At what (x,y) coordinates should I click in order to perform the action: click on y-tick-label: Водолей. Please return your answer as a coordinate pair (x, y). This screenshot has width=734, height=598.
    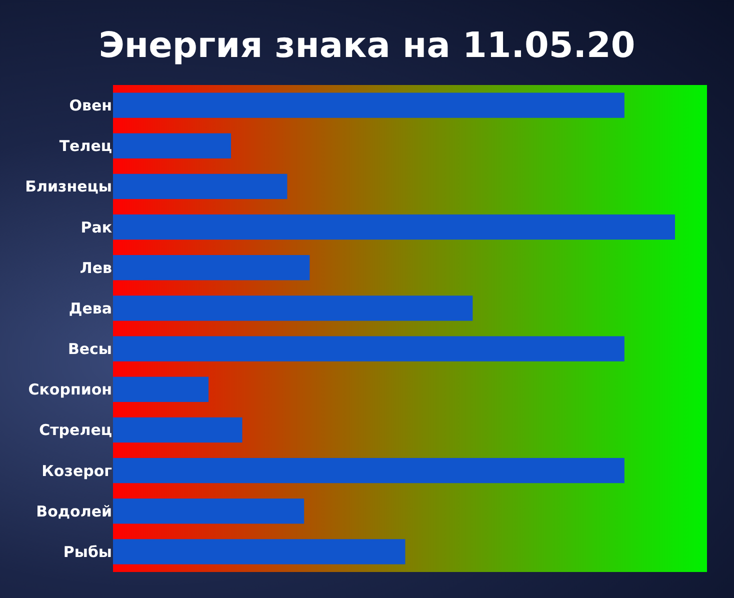
    Looking at the image, I should click on (74, 511).